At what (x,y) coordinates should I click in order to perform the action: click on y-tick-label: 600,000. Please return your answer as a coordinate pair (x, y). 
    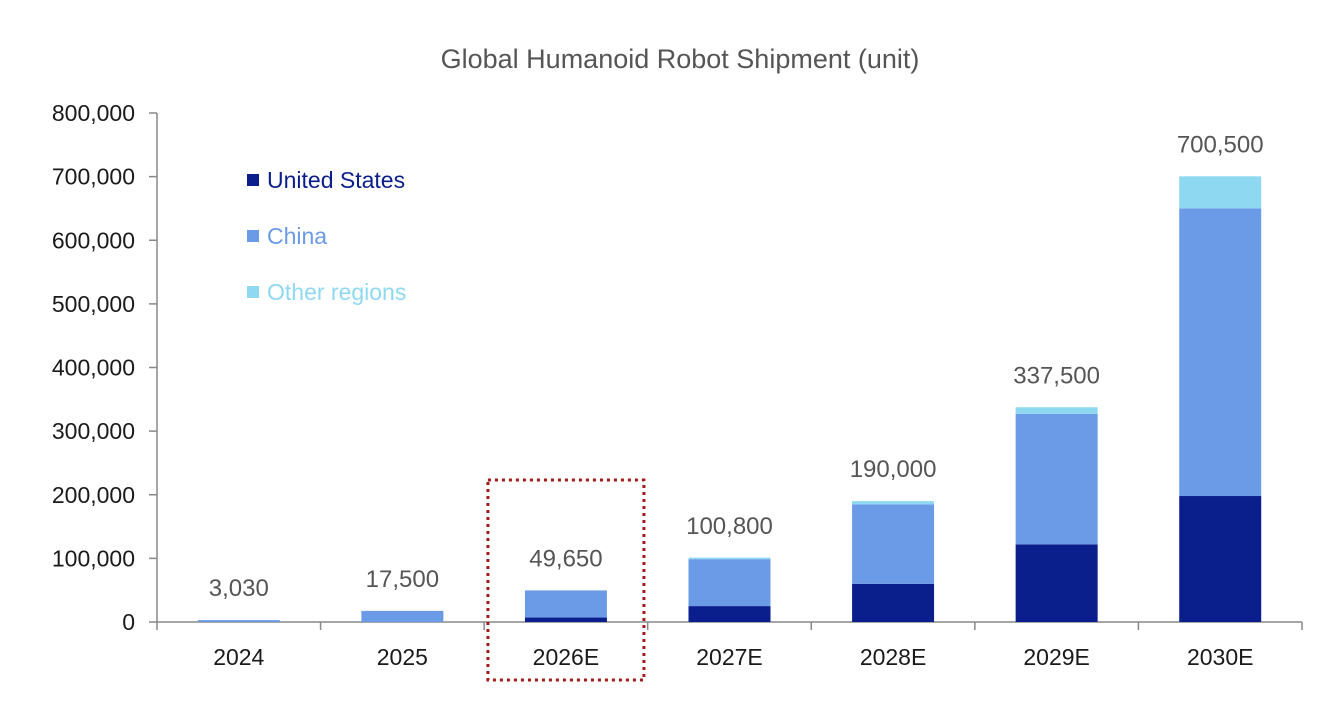
    Looking at the image, I should click on (93, 240).